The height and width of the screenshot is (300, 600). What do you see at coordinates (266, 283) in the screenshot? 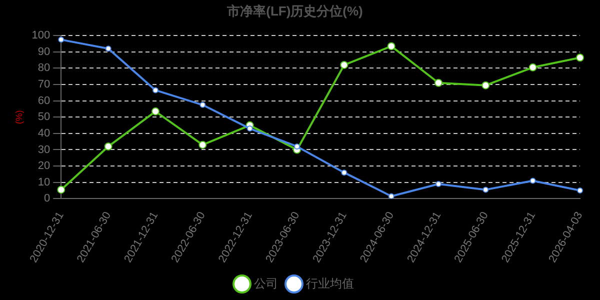
I see `legend-label: 公司` at bounding box center [266, 283].